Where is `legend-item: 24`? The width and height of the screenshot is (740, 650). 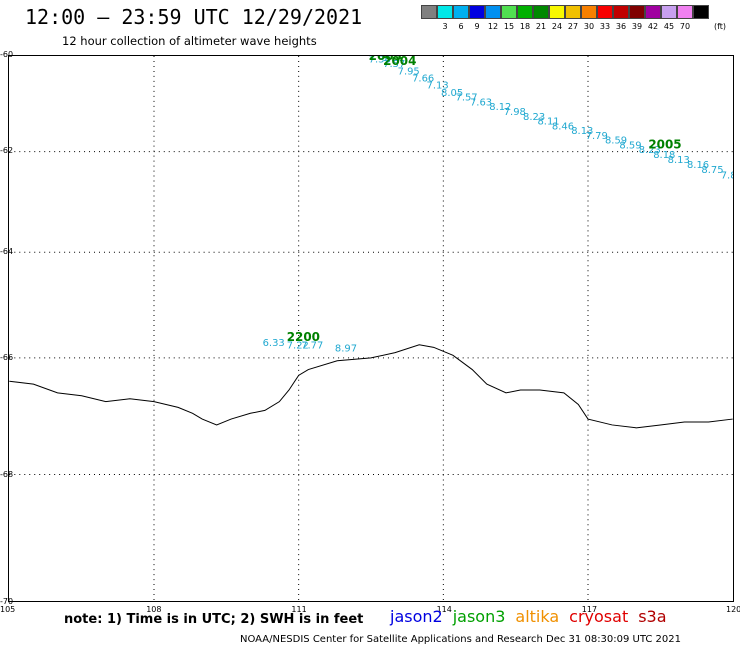
legend-item: 24 is located at coordinates (557, 18).